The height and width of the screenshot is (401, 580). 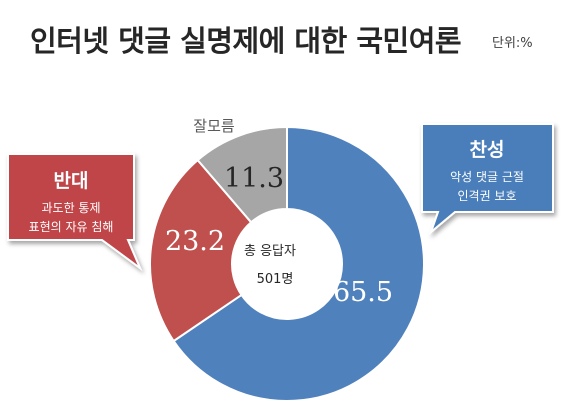 I want to click on title-bar: 인터넷 댓글 실명제에 대한 국민여론 단위:%, so click(x=290, y=40).